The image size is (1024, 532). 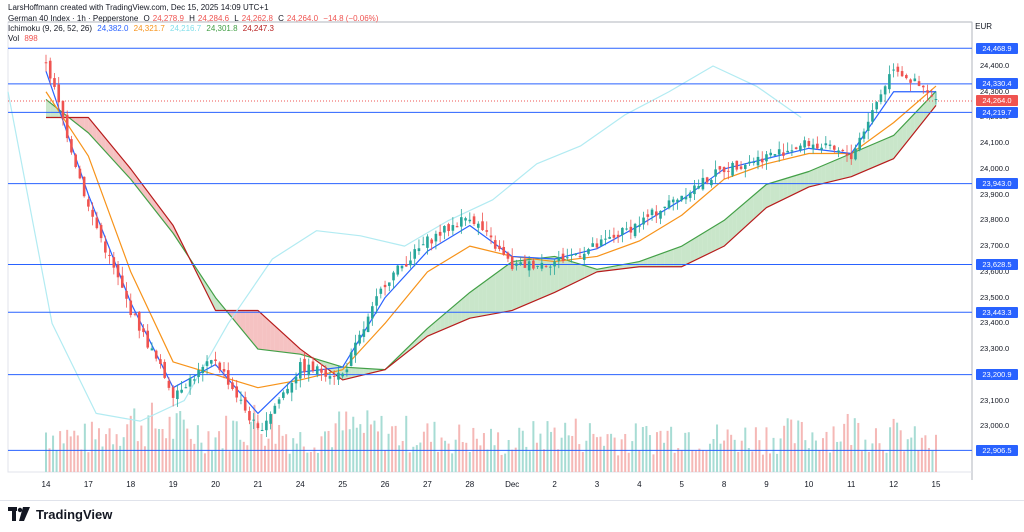 I want to click on level-price-tag: 24,219.7, so click(x=997, y=112).